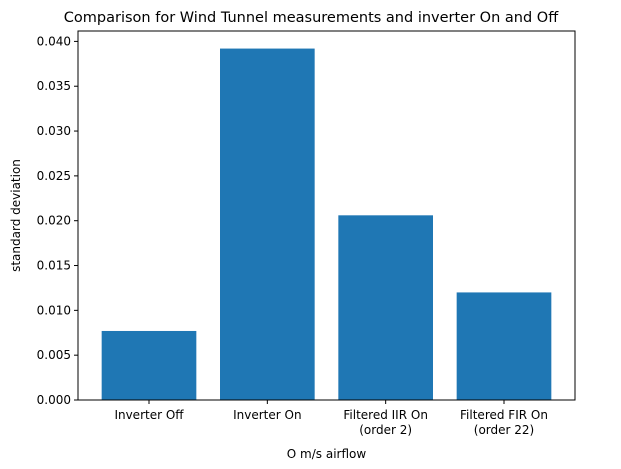 The image size is (621, 469). I want to click on y-tick-label-5: 0.025, so click(54, 176).